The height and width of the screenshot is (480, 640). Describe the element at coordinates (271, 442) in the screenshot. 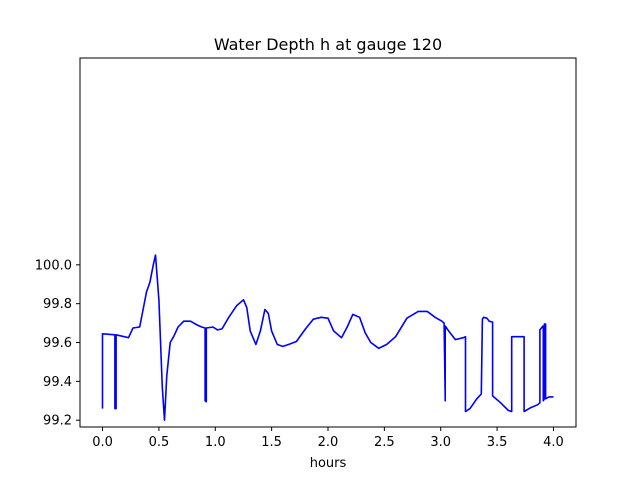

I see `x-tick-label: 1.5` at that location.